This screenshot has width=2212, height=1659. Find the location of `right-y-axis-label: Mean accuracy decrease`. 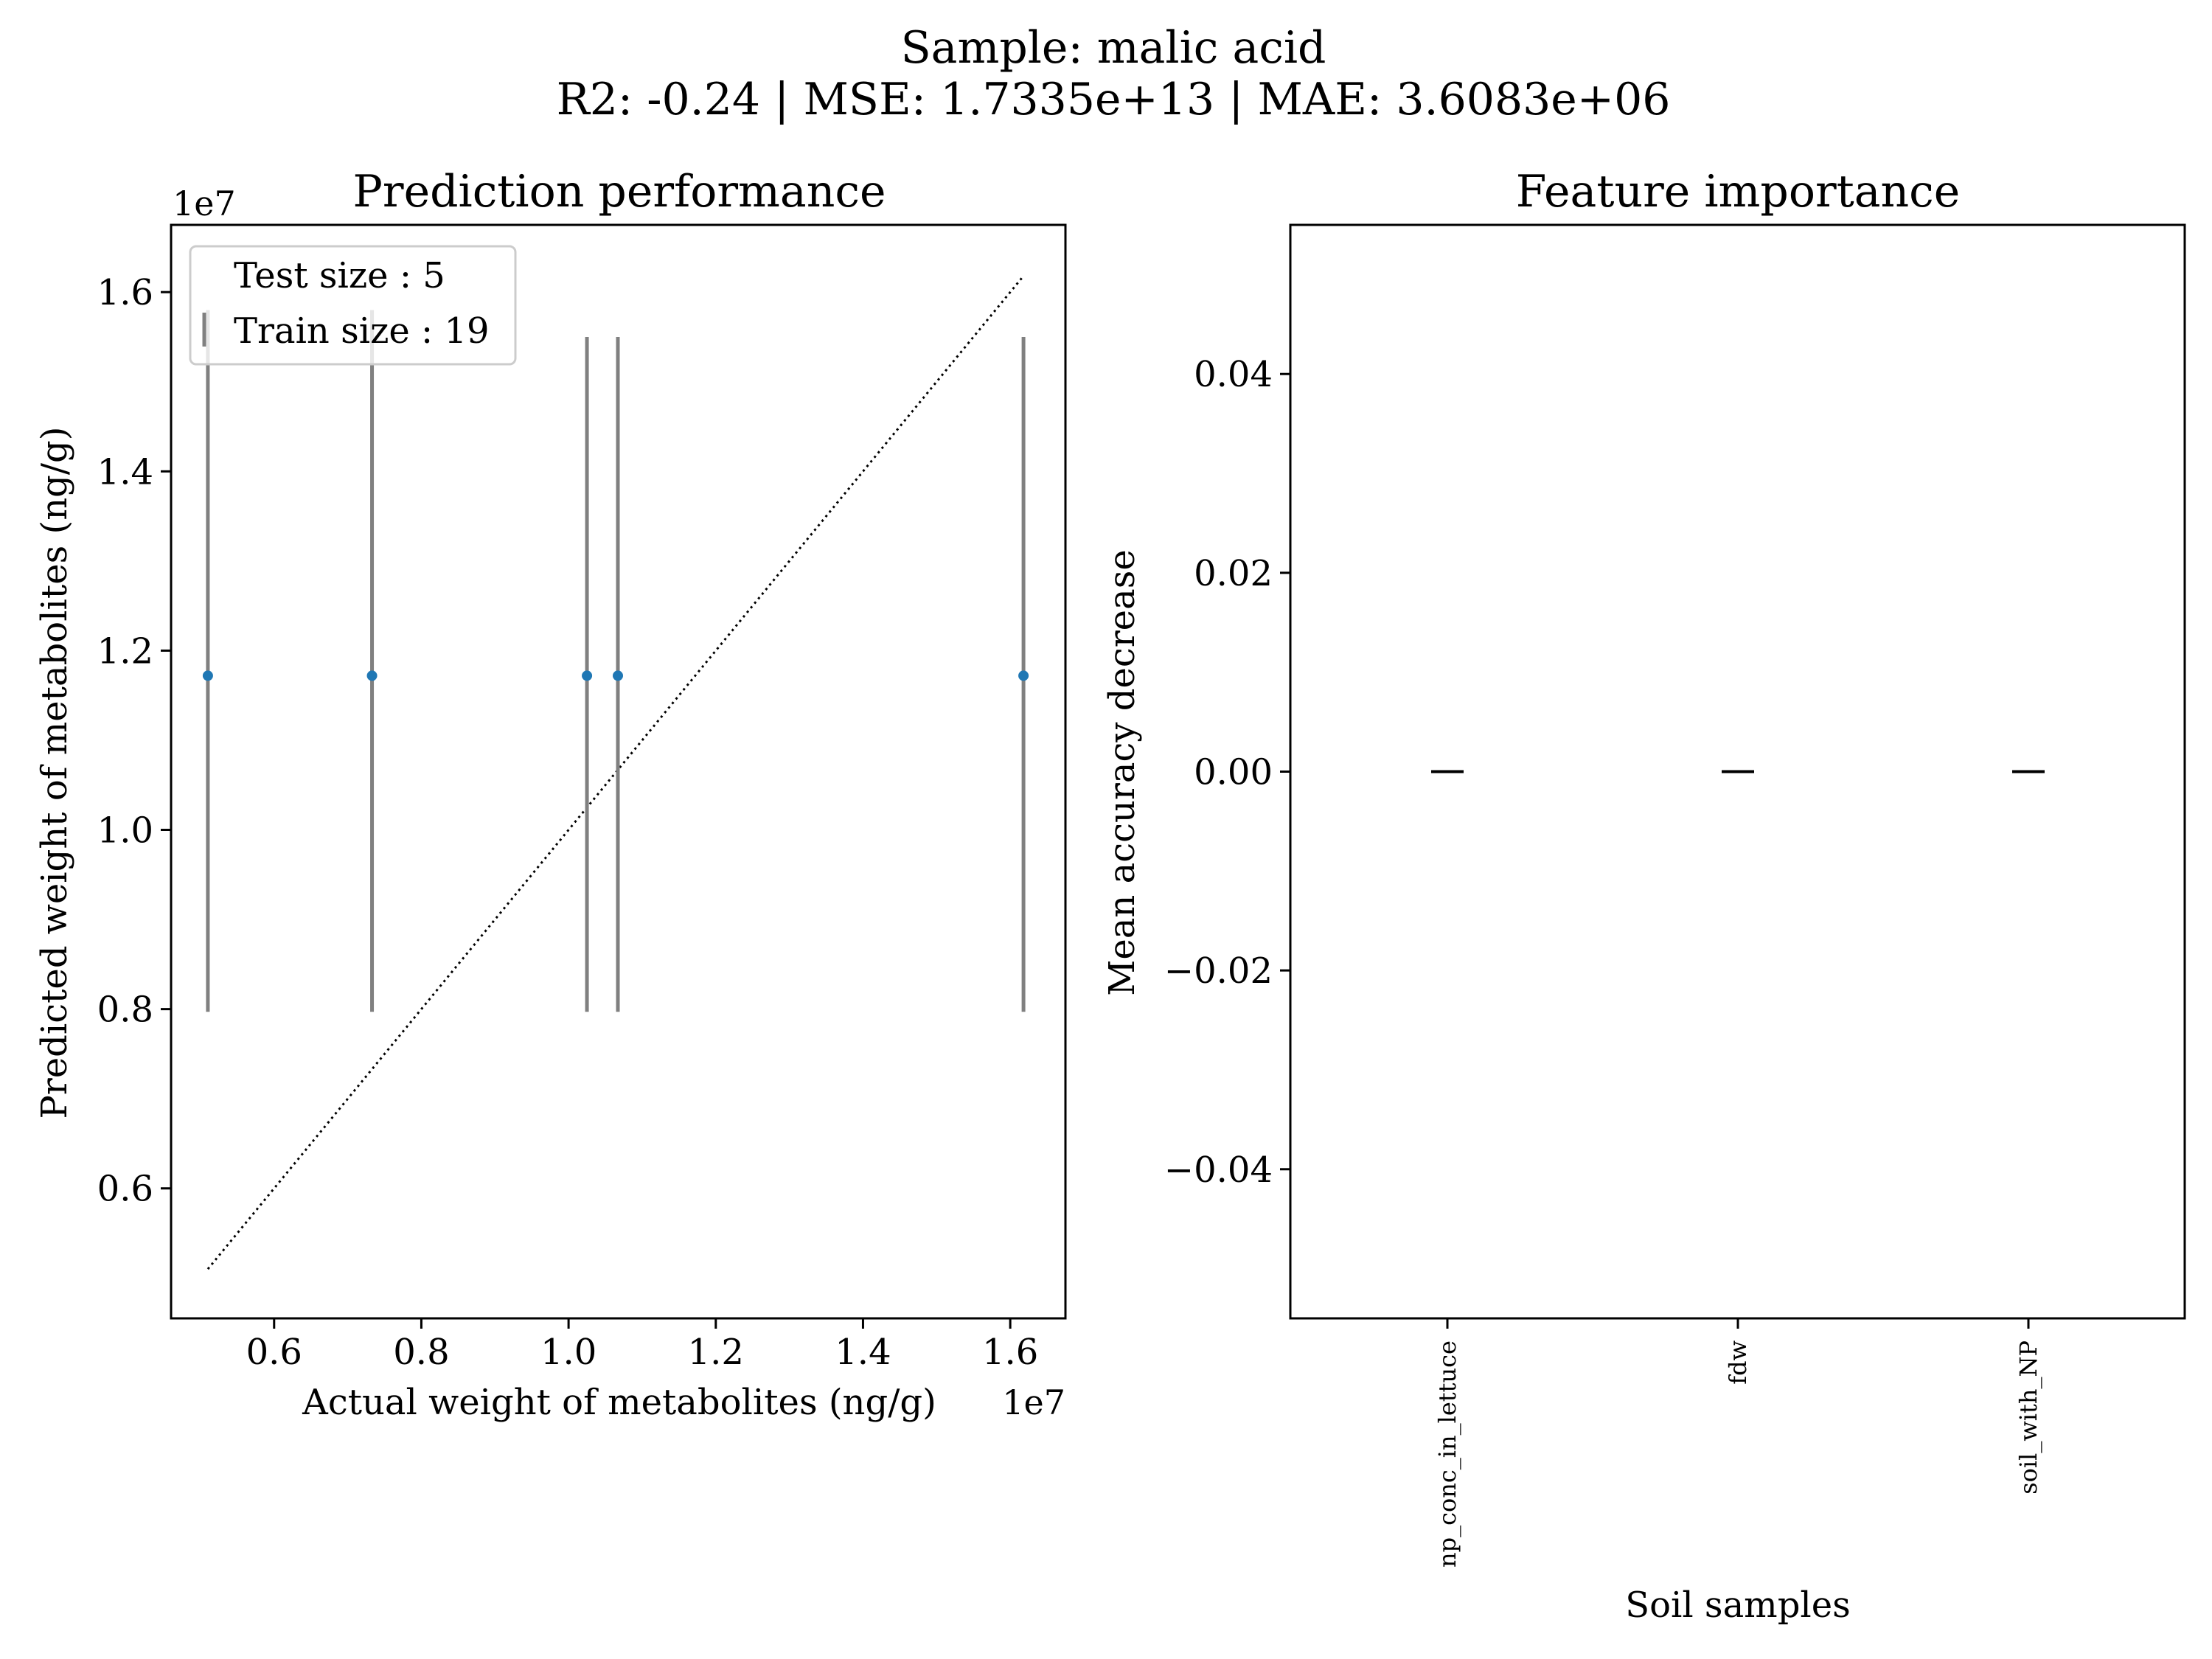

right-y-axis-label: Mean accuracy decrease is located at coordinates (1122, 772).